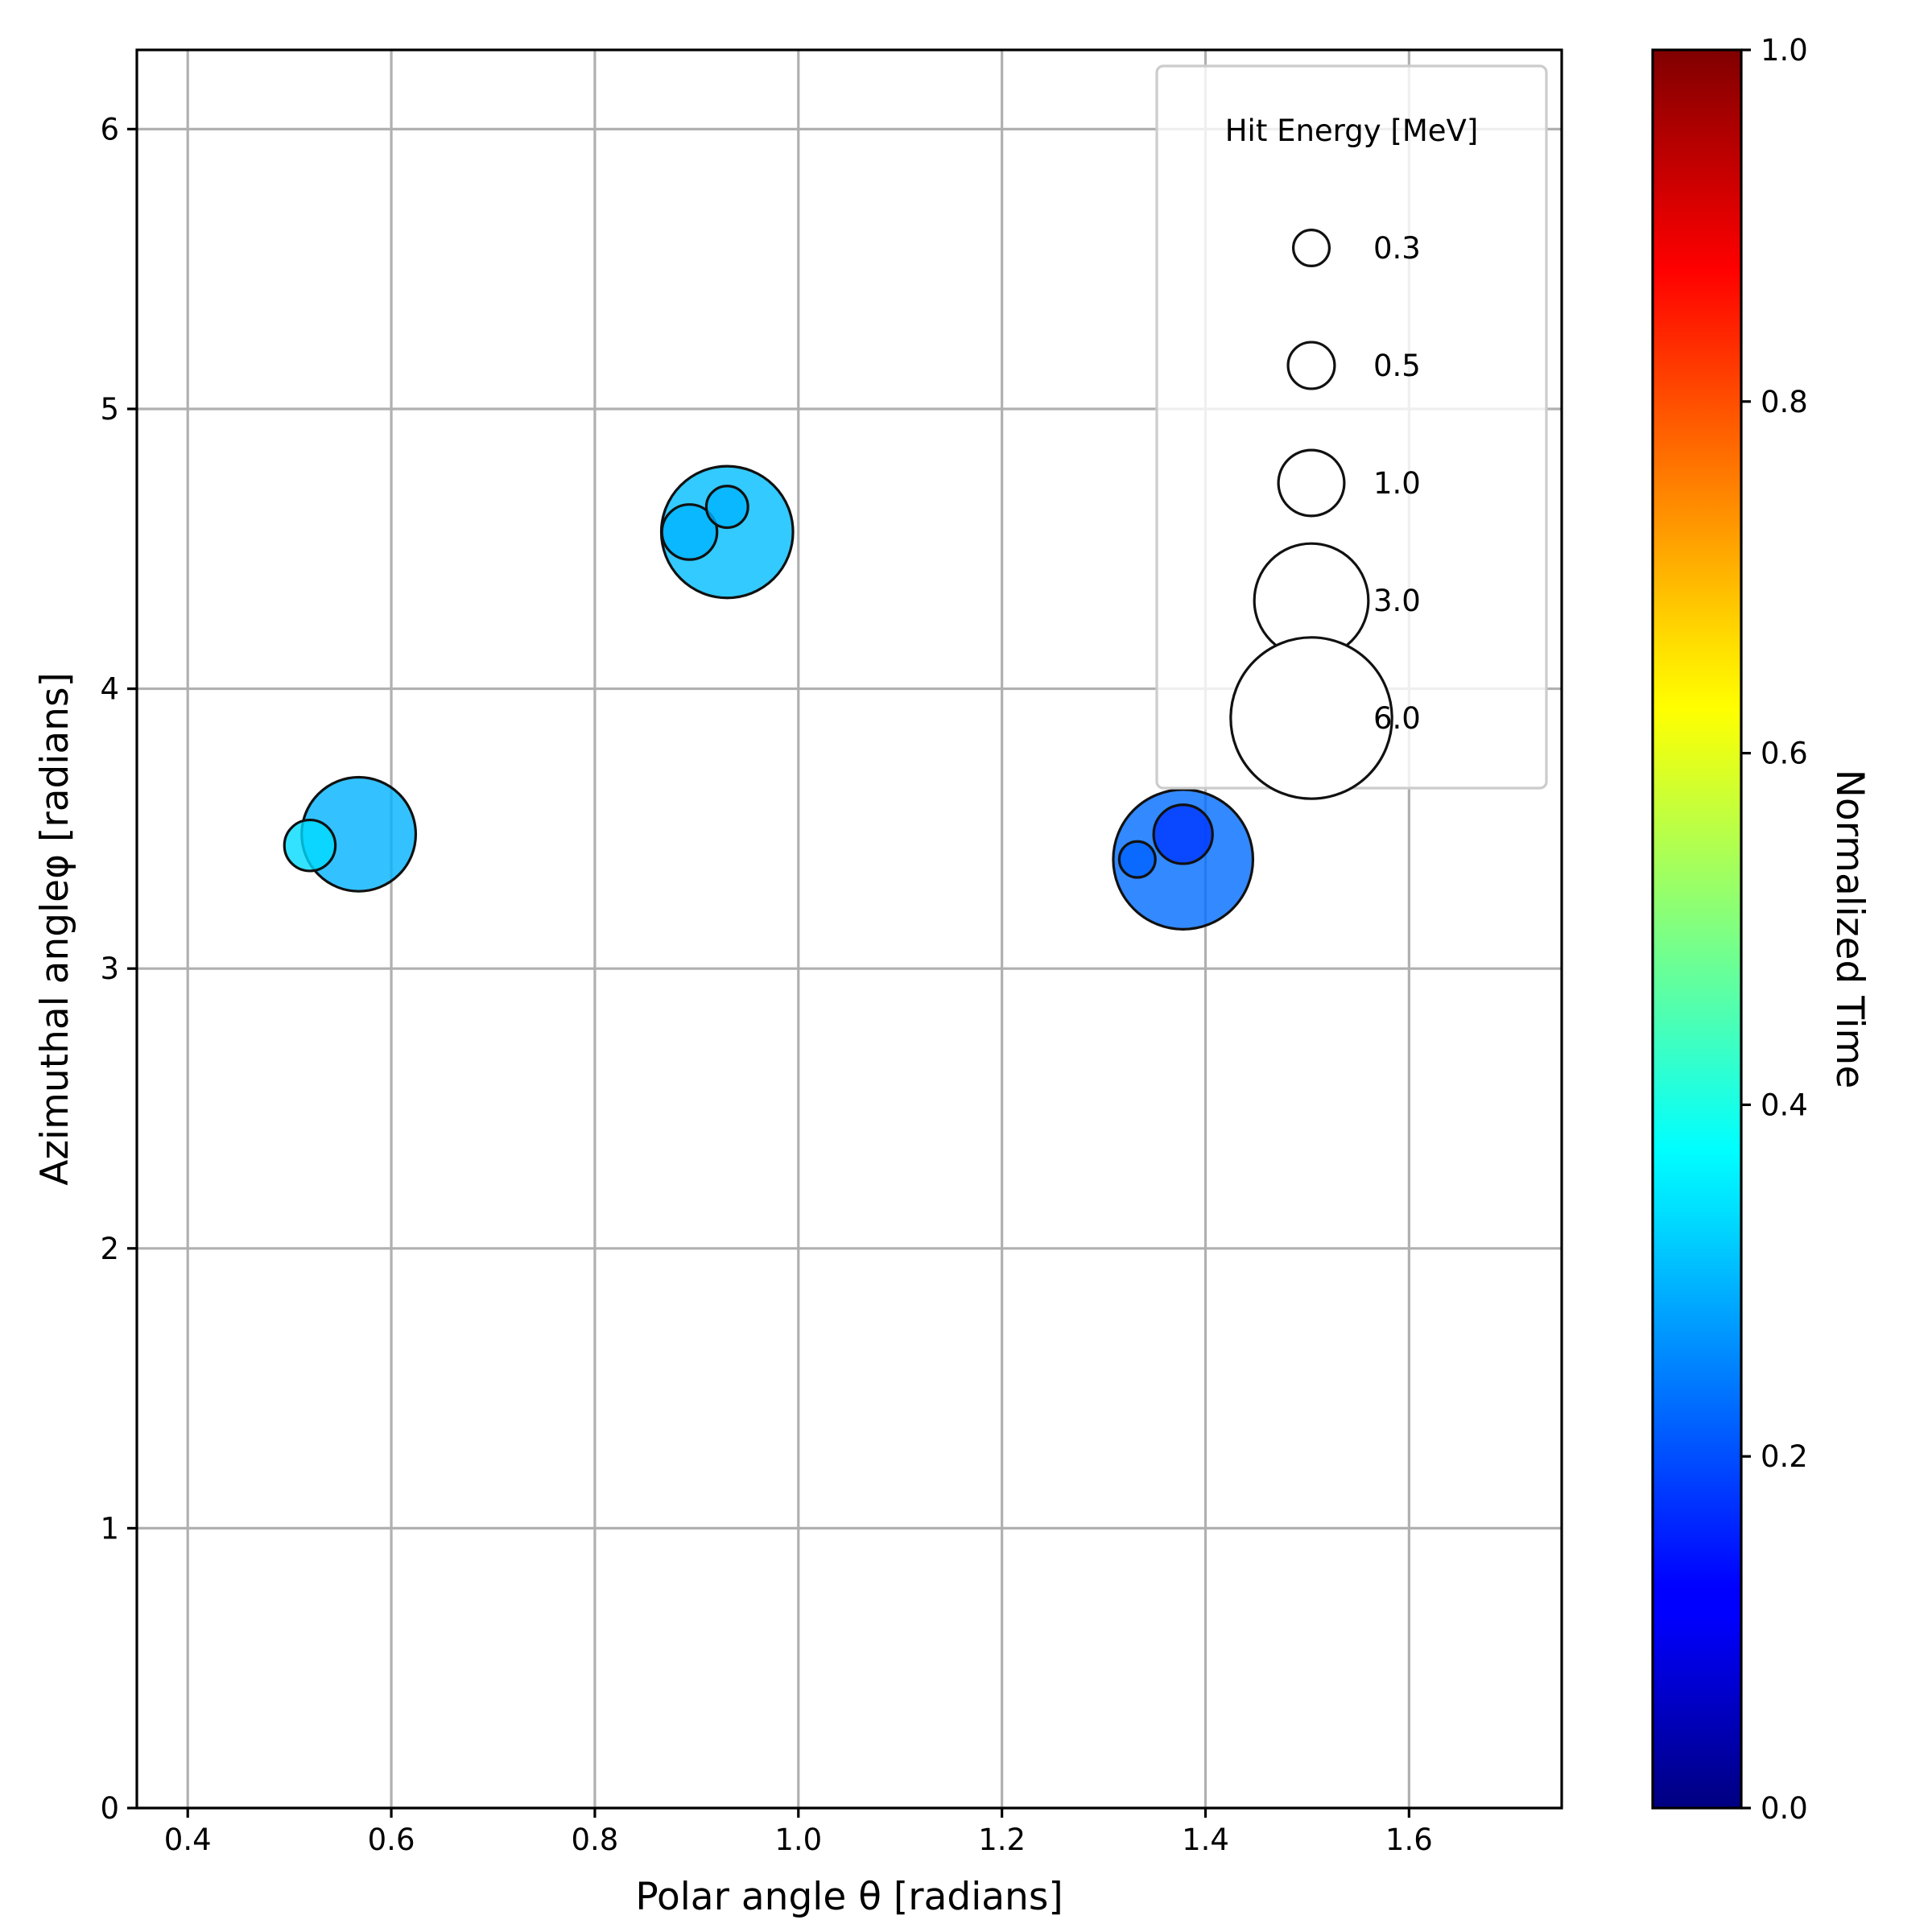 The image size is (1932, 1932). I want to click on y-tick-label: 2, so click(109, 1249).